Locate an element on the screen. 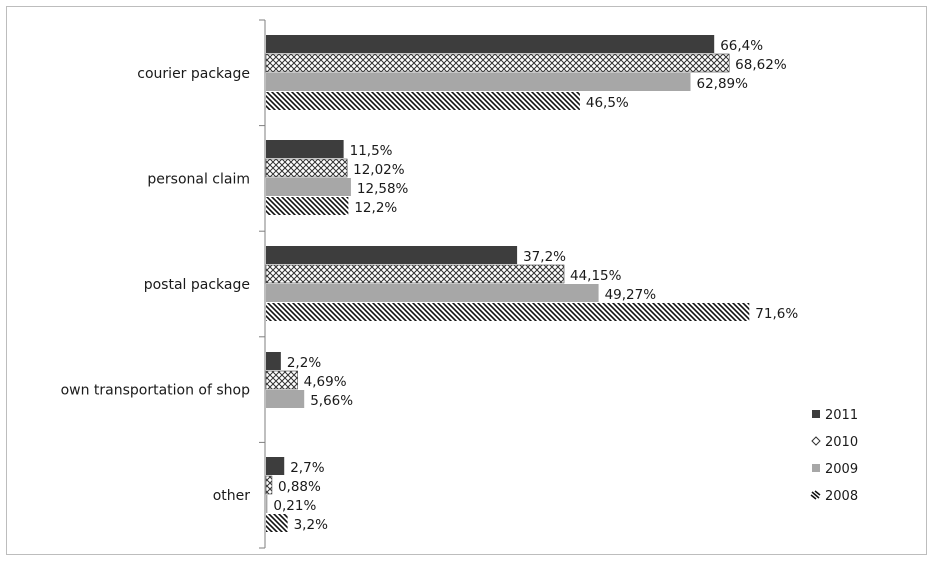 The width and height of the screenshot is (937, 562). data-label: 0,88% is located at coordinates (299, 487).